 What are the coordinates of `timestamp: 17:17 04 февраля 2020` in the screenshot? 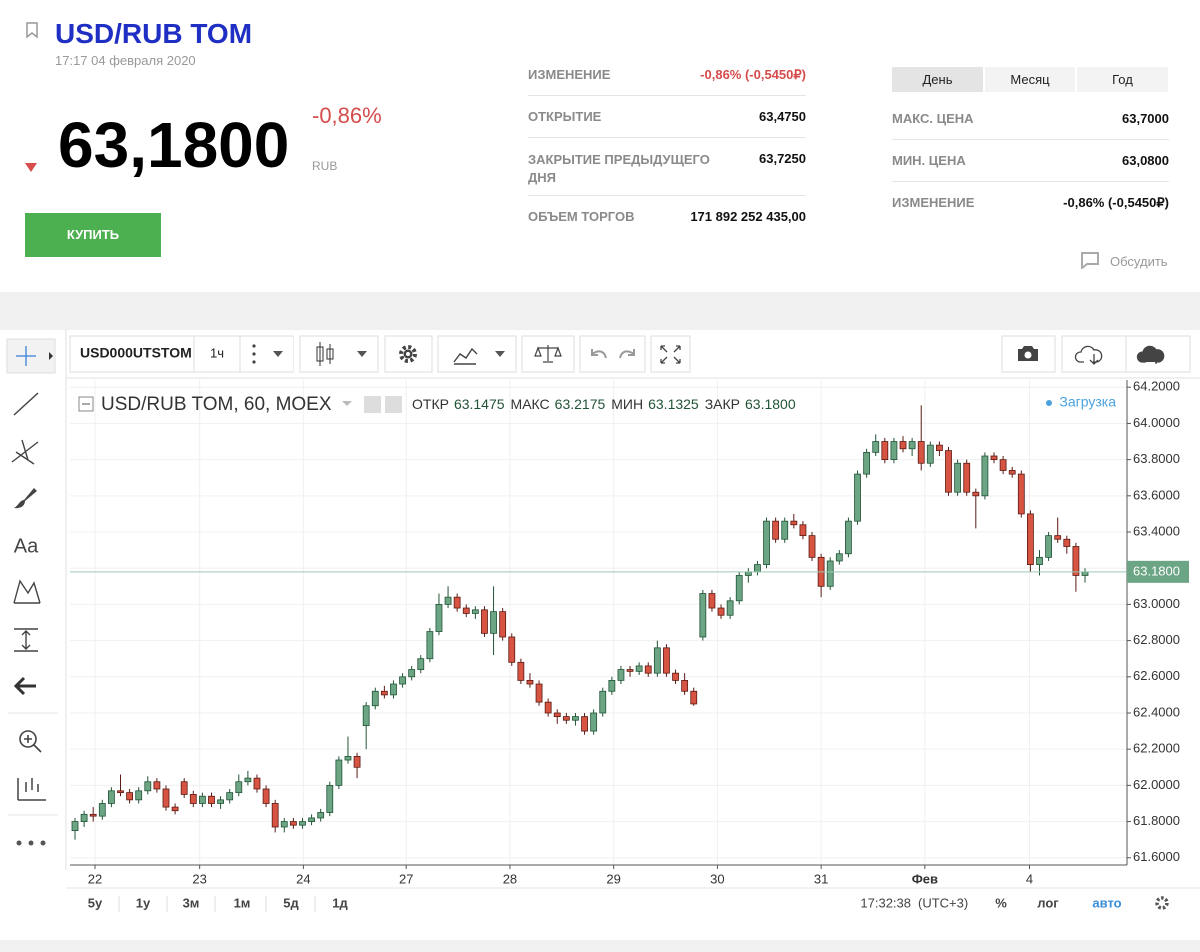 It's located at (125, 60).